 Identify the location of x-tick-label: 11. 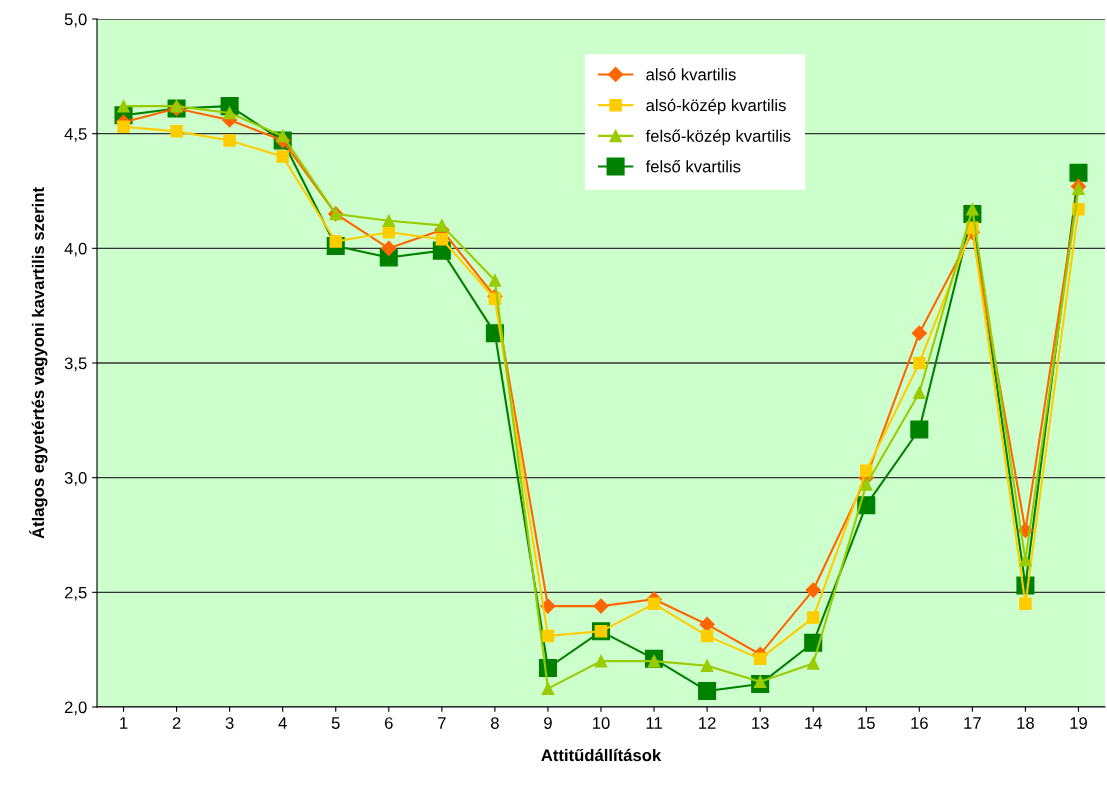
(654, 723).